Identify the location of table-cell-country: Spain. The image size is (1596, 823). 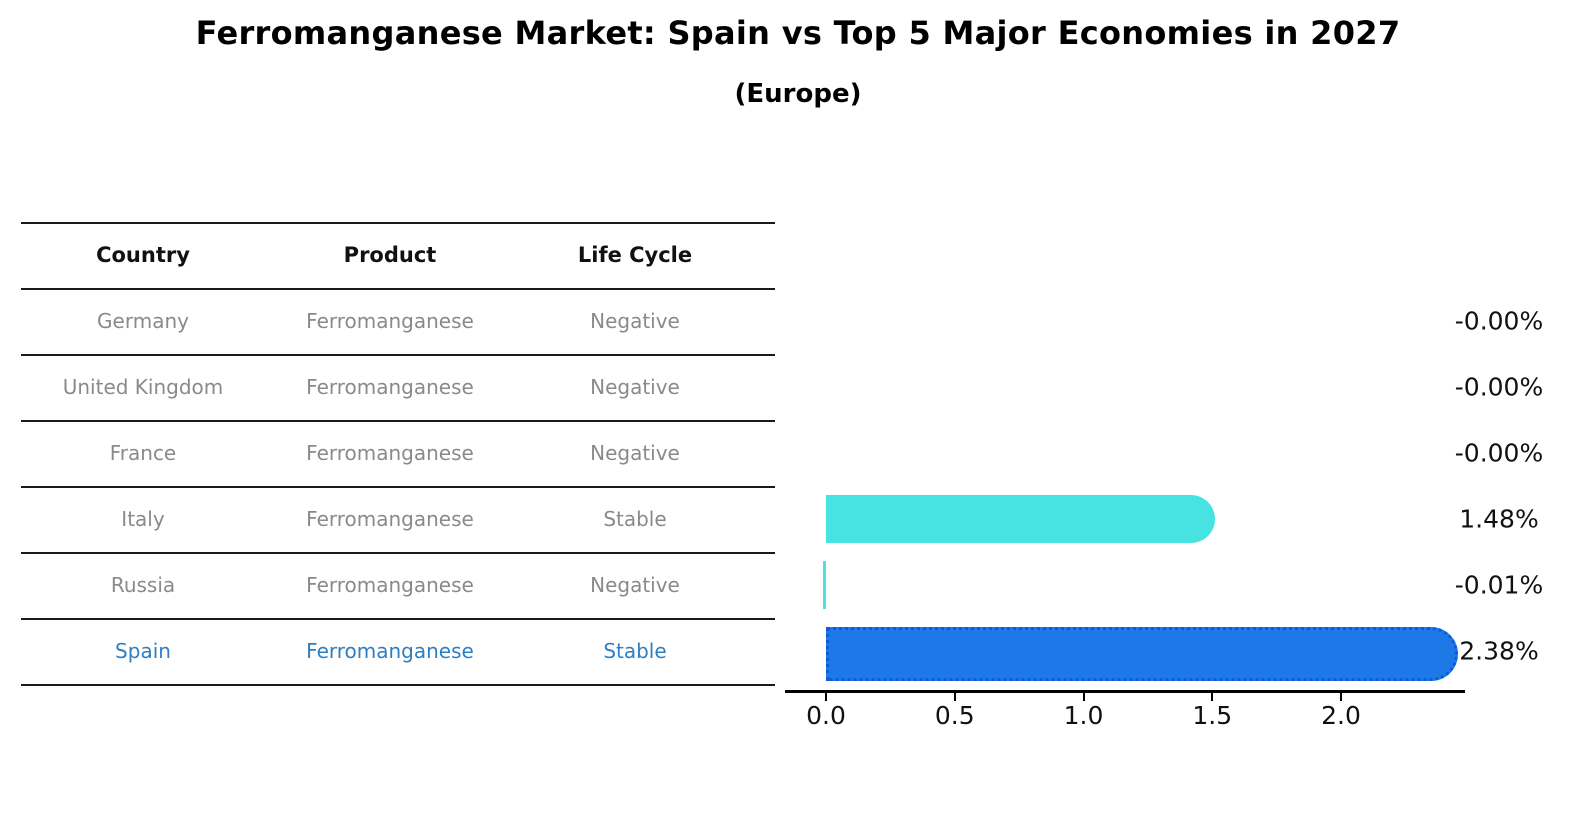
(143, 651).